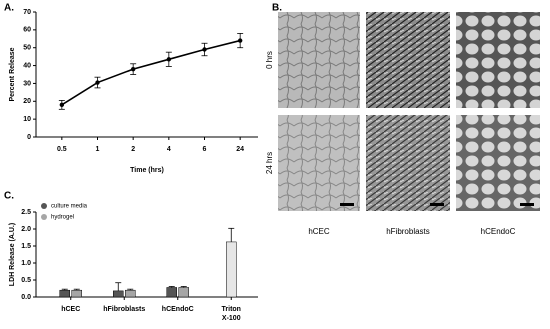 The height and width of the screenshot is (329, 550). What do you see at coordinates (178, 309) in the screenshot?
I see `x-tick-label: hCEndoC` at bounding box center [178, 309].